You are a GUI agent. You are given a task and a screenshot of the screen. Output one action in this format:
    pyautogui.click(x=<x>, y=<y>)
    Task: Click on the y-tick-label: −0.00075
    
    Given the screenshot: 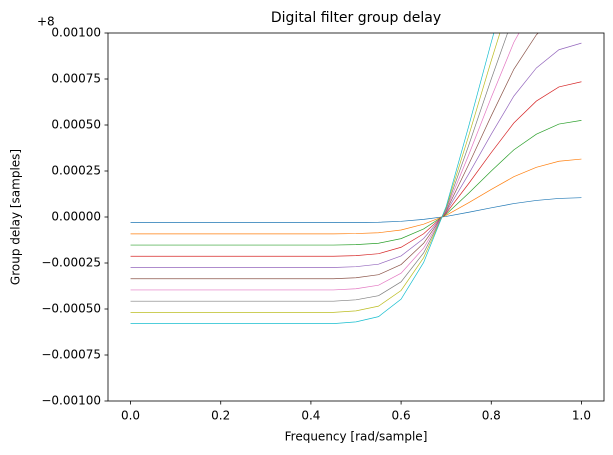 What is the action you would take?
    pyautogui.click(x=71, y=355)
    